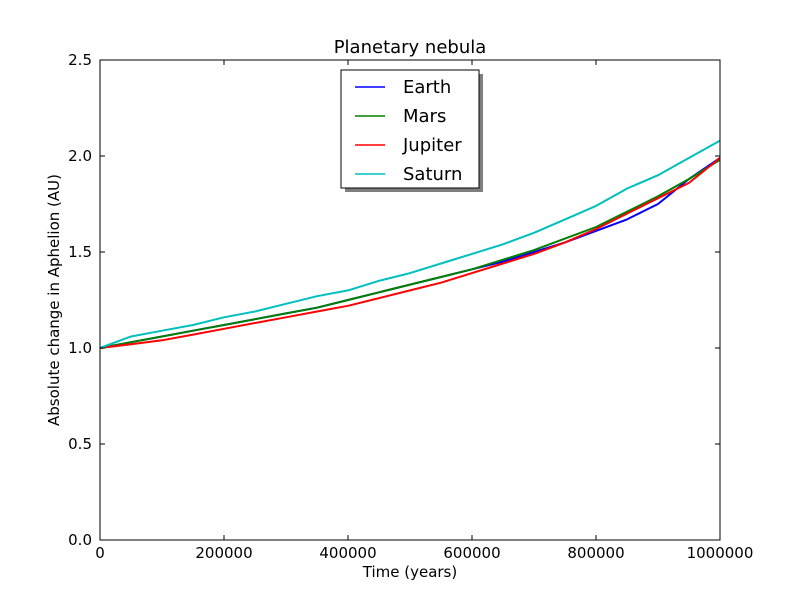 Image resolution: width=800 pixels, height=600 pixels. Describe the element at coordinates (424, 116) in the screenshot. I see `legend-label-mars: Mars` at that location.